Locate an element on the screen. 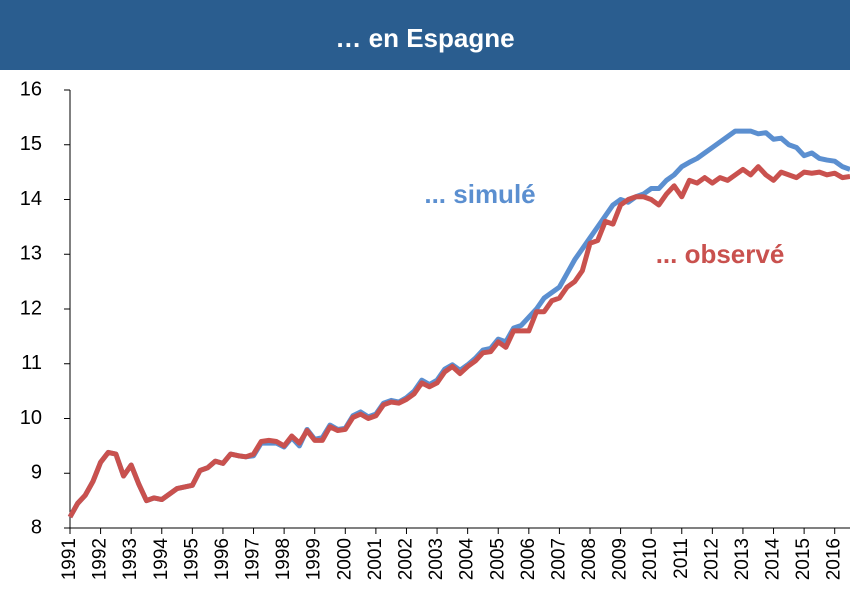  title-bar is located at coordinates (425, 35).